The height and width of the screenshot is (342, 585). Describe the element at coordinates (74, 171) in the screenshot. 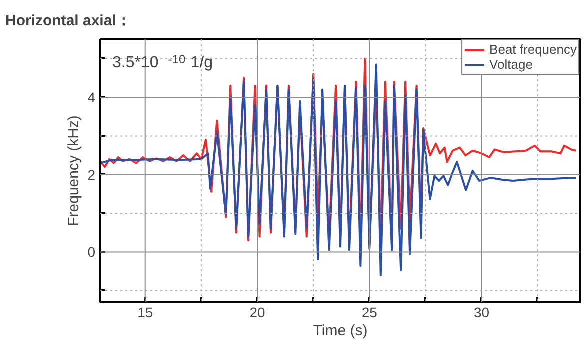

I see `y-axis-title: Frequency (kHz)` at that location.